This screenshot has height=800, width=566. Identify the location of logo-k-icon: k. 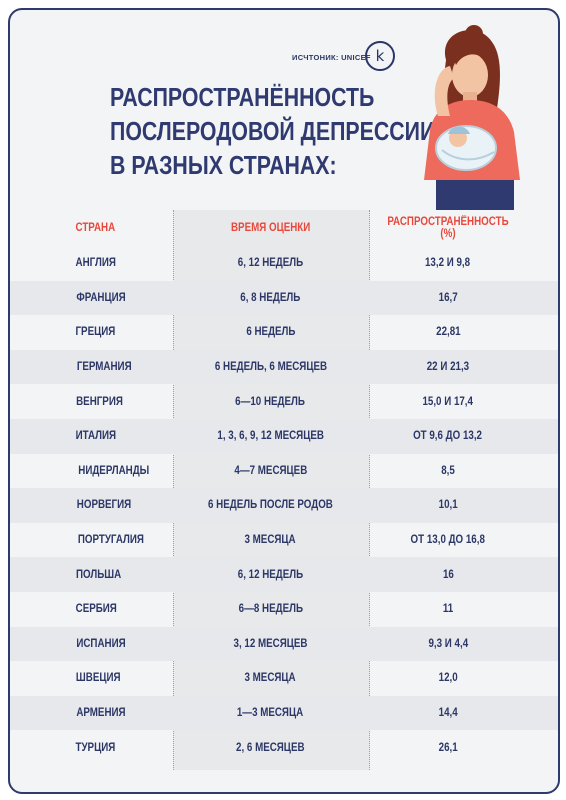
(380, 56).